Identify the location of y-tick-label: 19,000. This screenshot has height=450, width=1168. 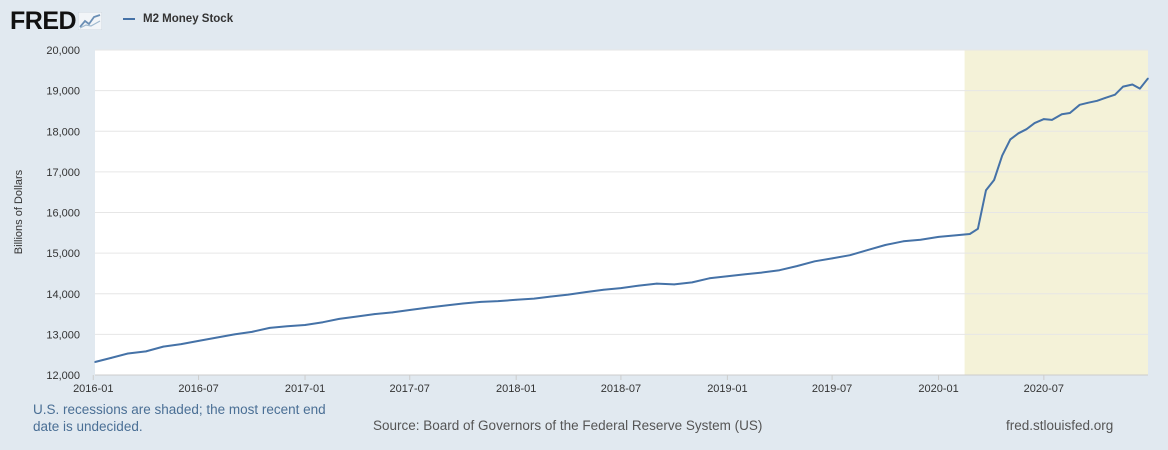
(63, 92).